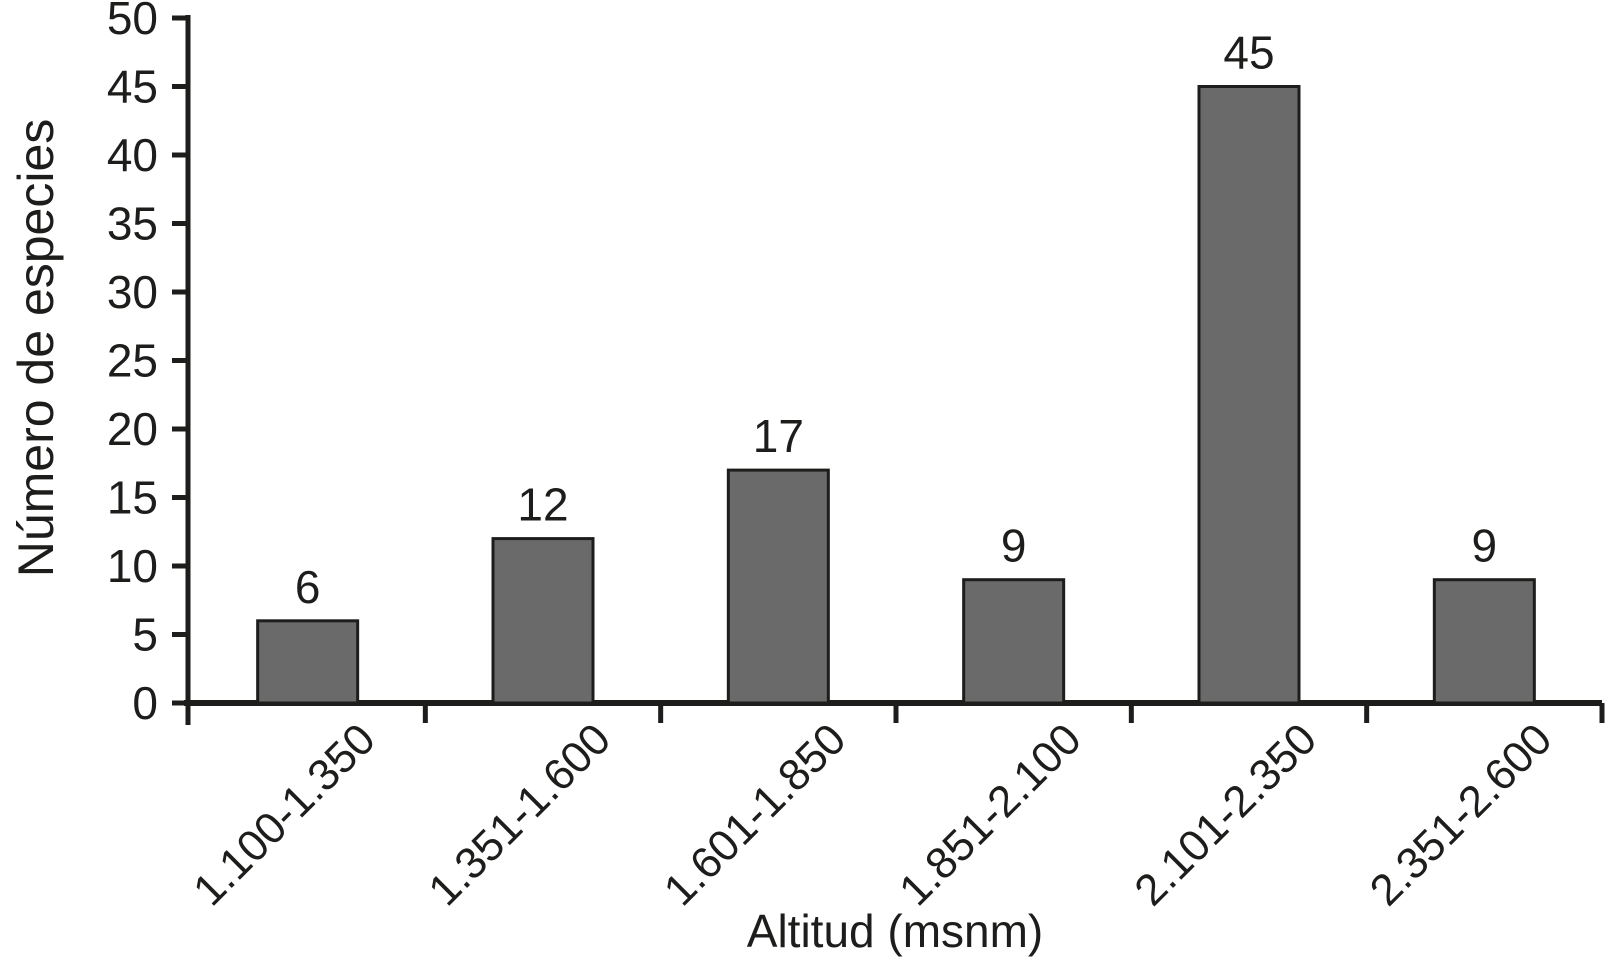 This screenshot has width=1605, height=964. Describe the element at coordinates (990, 814) in the screenshot. I see `x-tick-label: 1.851-2.100` at that location.